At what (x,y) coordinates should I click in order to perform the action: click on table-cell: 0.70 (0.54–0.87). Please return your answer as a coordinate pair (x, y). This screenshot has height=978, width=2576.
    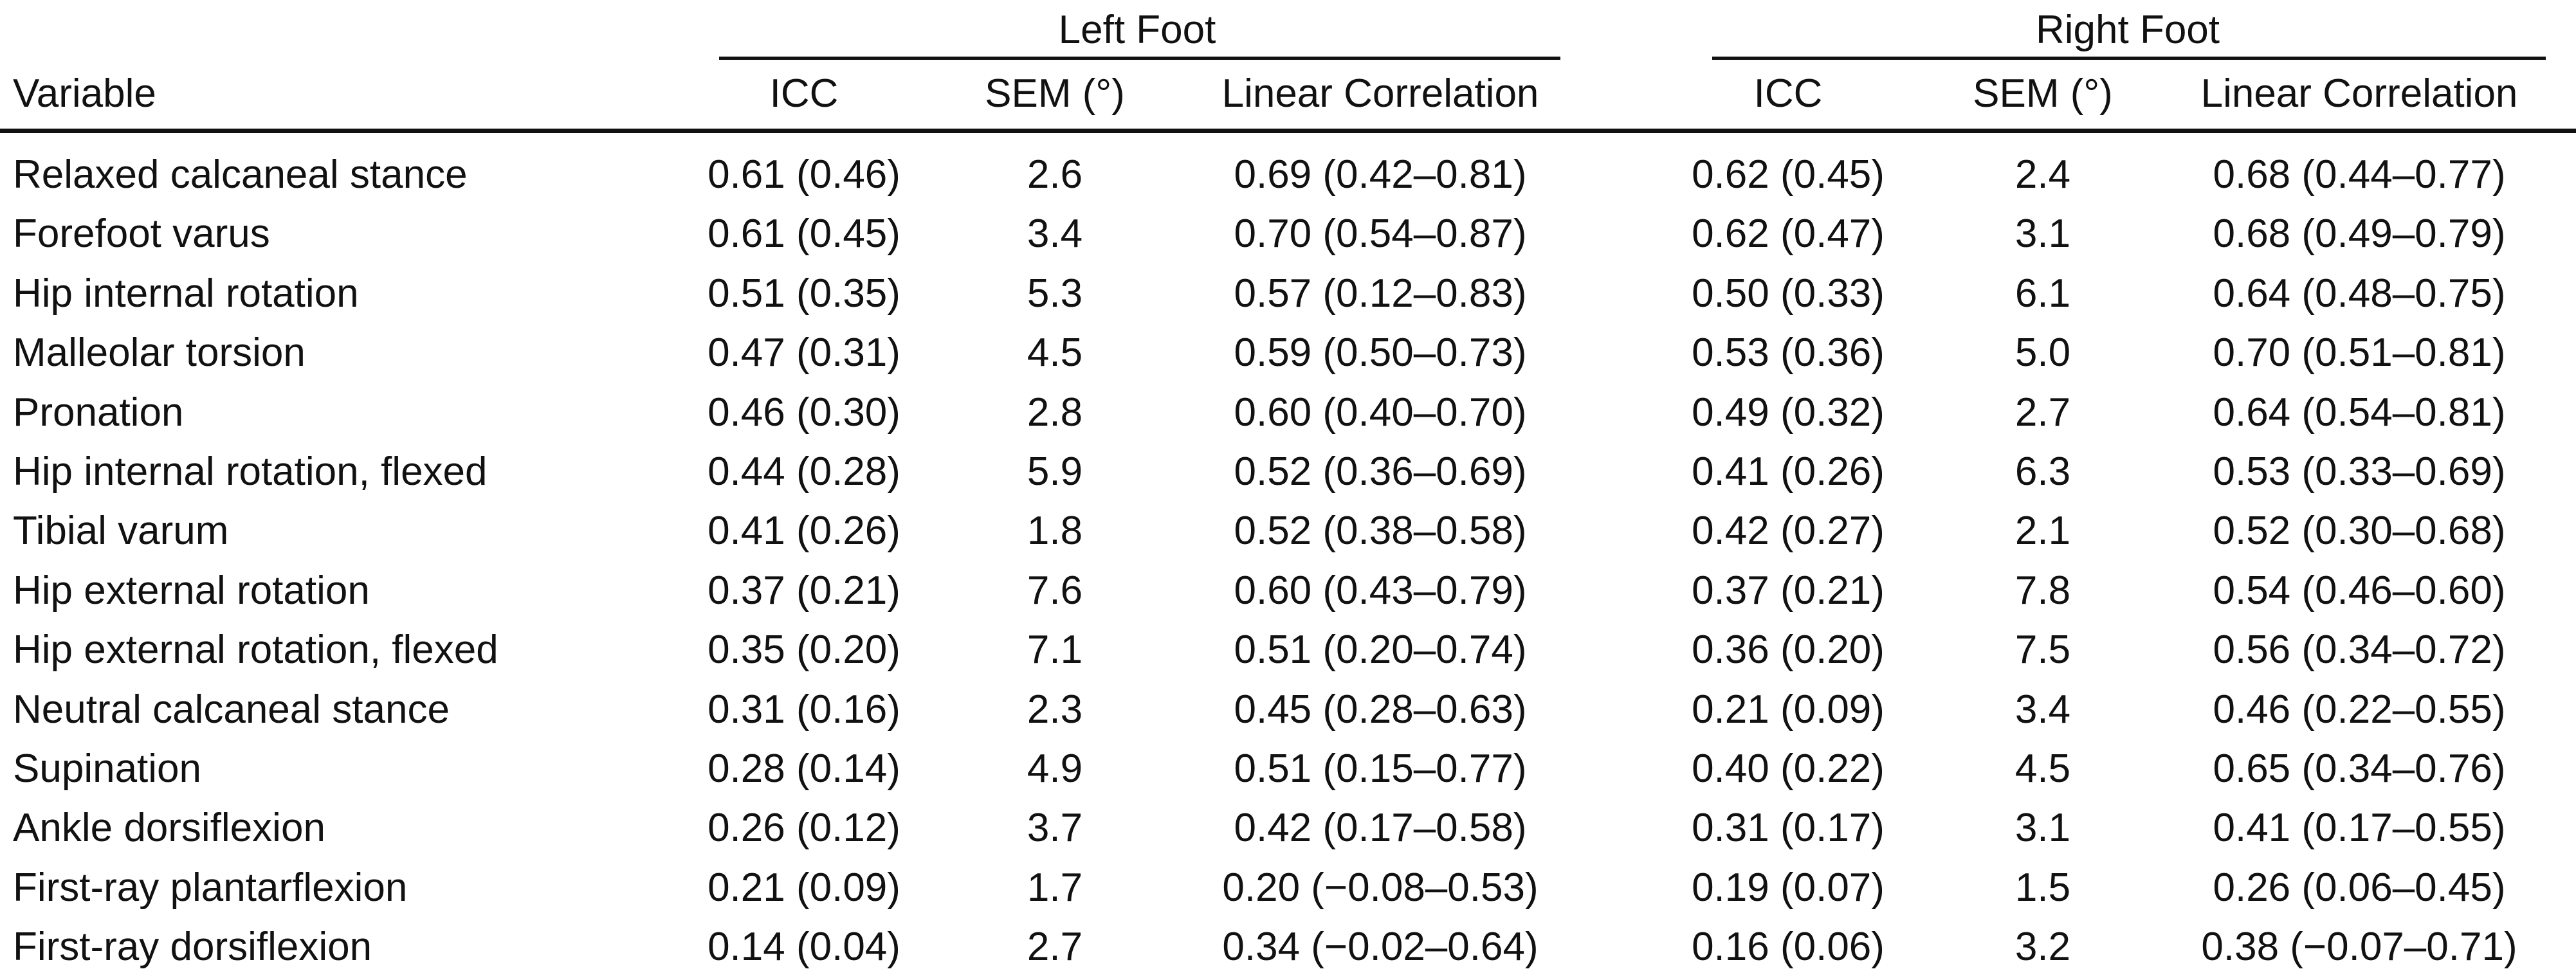
    Looking at the image, I should click on (1380, 234).